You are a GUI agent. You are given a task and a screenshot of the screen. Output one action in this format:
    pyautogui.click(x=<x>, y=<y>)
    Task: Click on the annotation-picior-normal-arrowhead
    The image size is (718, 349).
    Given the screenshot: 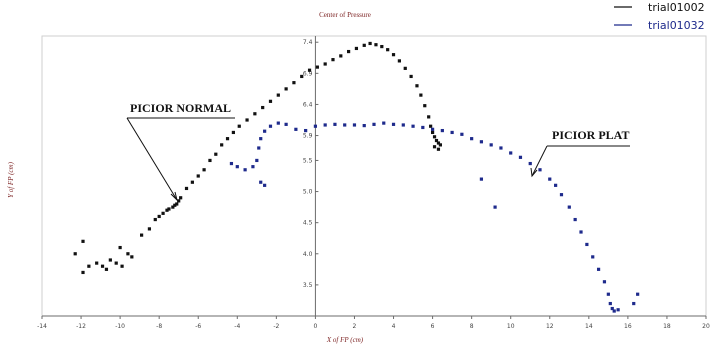 What is the action you would take?
    pyautogui.click(x=174, y=196)
    